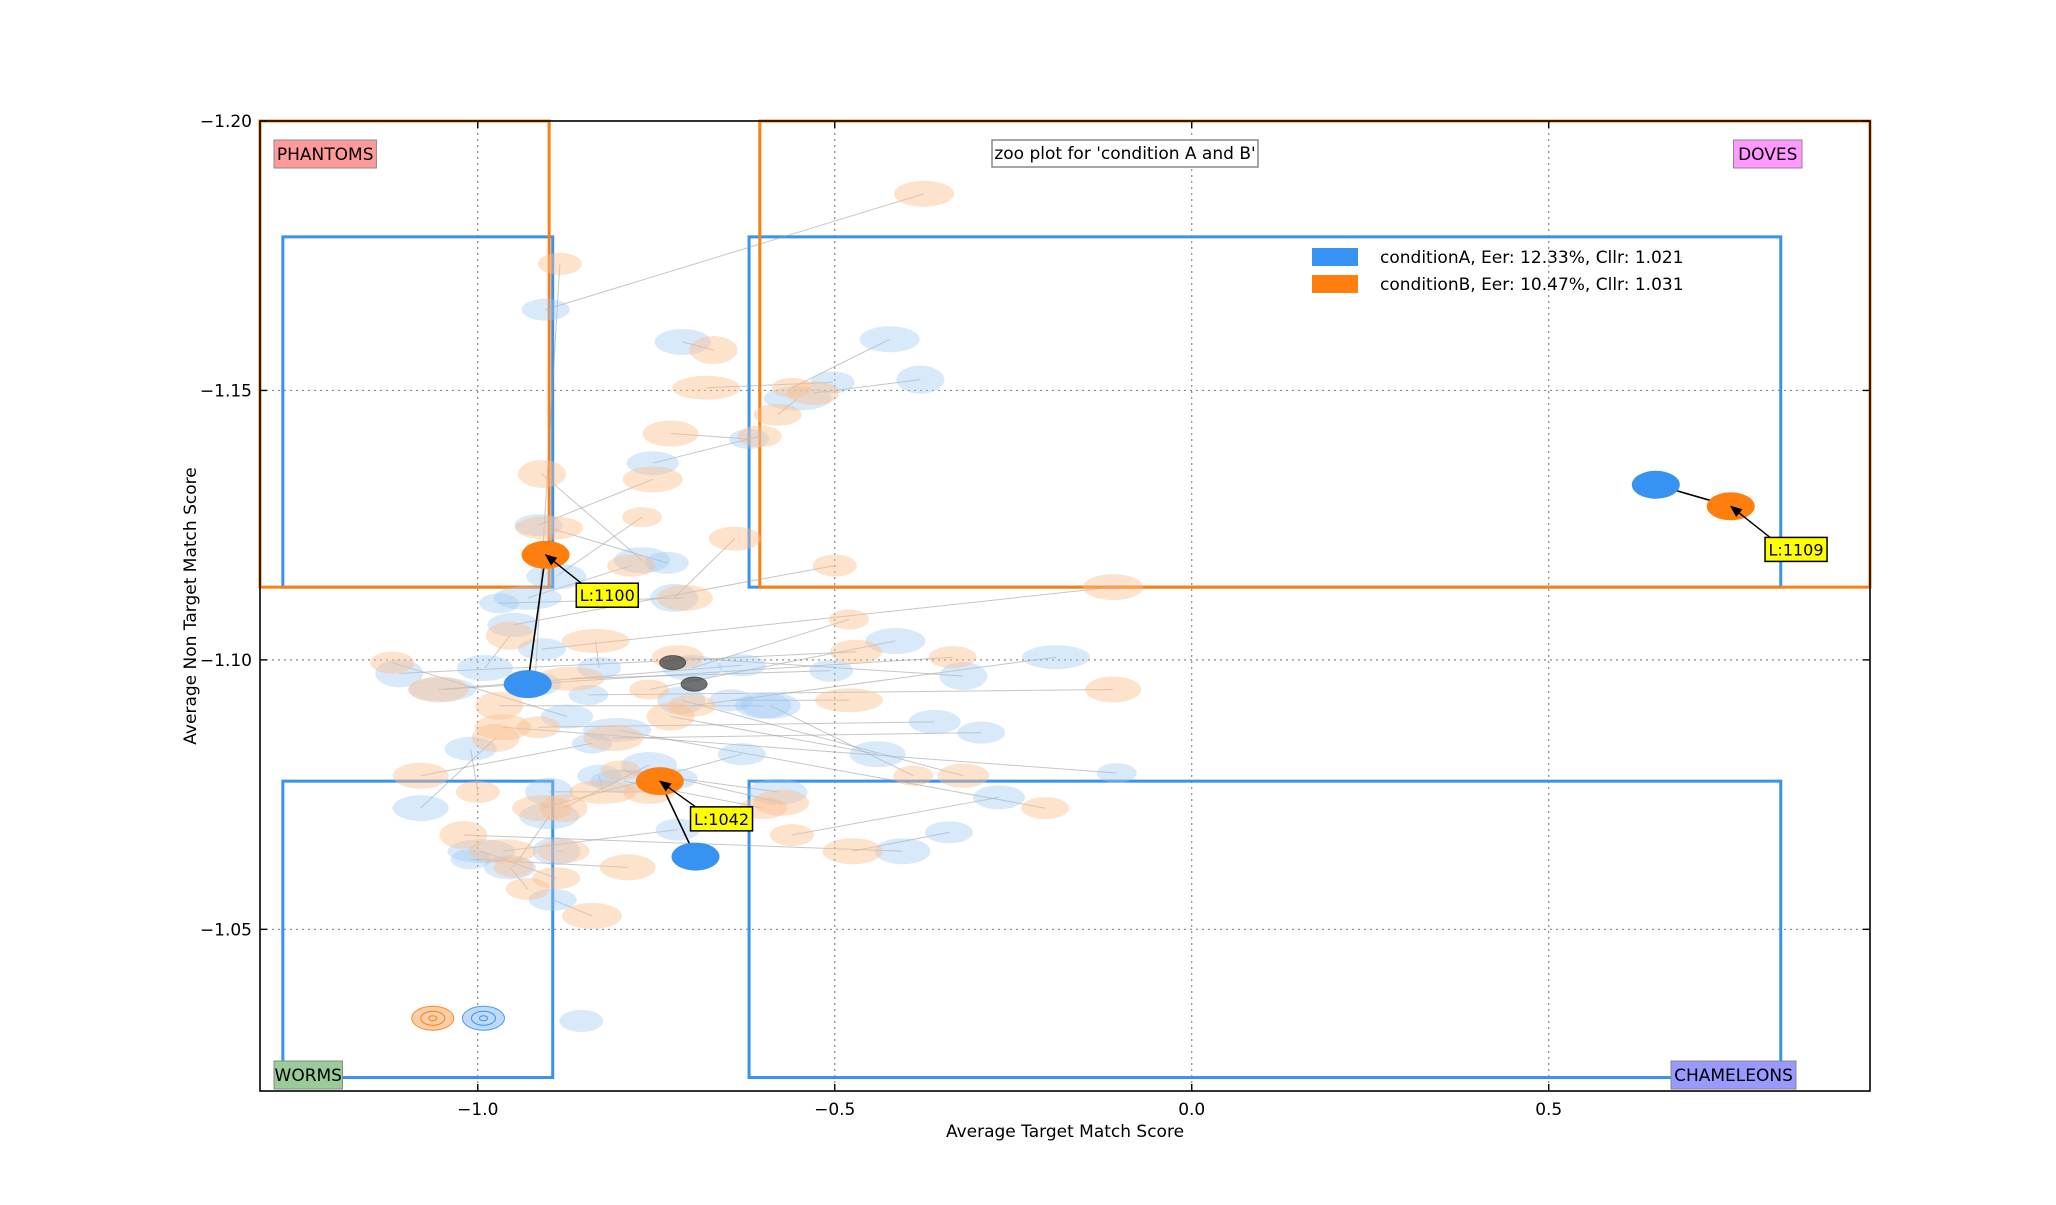  What do you see at coordinates (325, 155) in the screenshot?
I see `zone-label-phantoms: PHANTOMS` at bounding box center [325, 155].